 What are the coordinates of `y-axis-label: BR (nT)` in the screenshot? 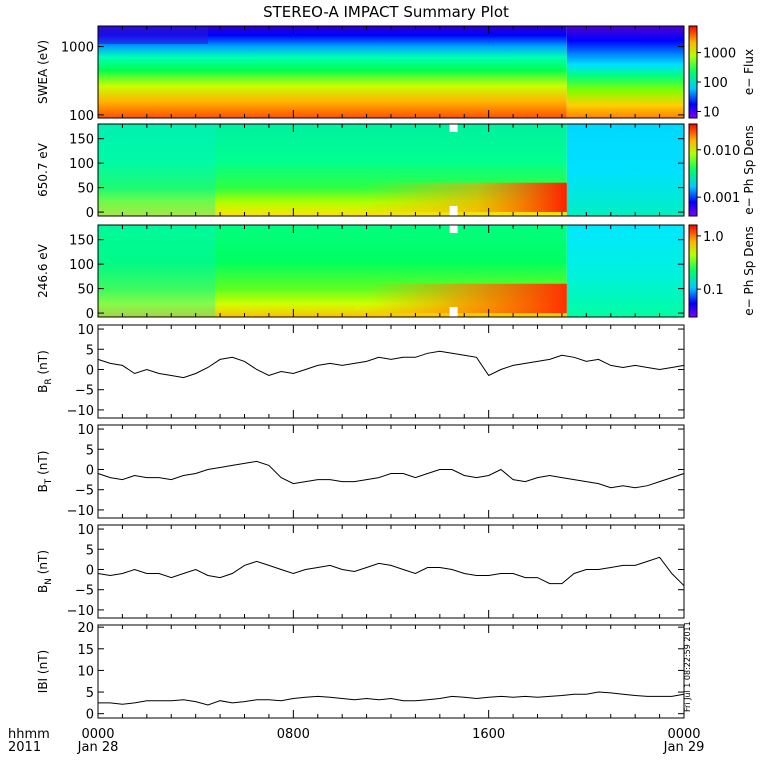 It's located at (45, 371).